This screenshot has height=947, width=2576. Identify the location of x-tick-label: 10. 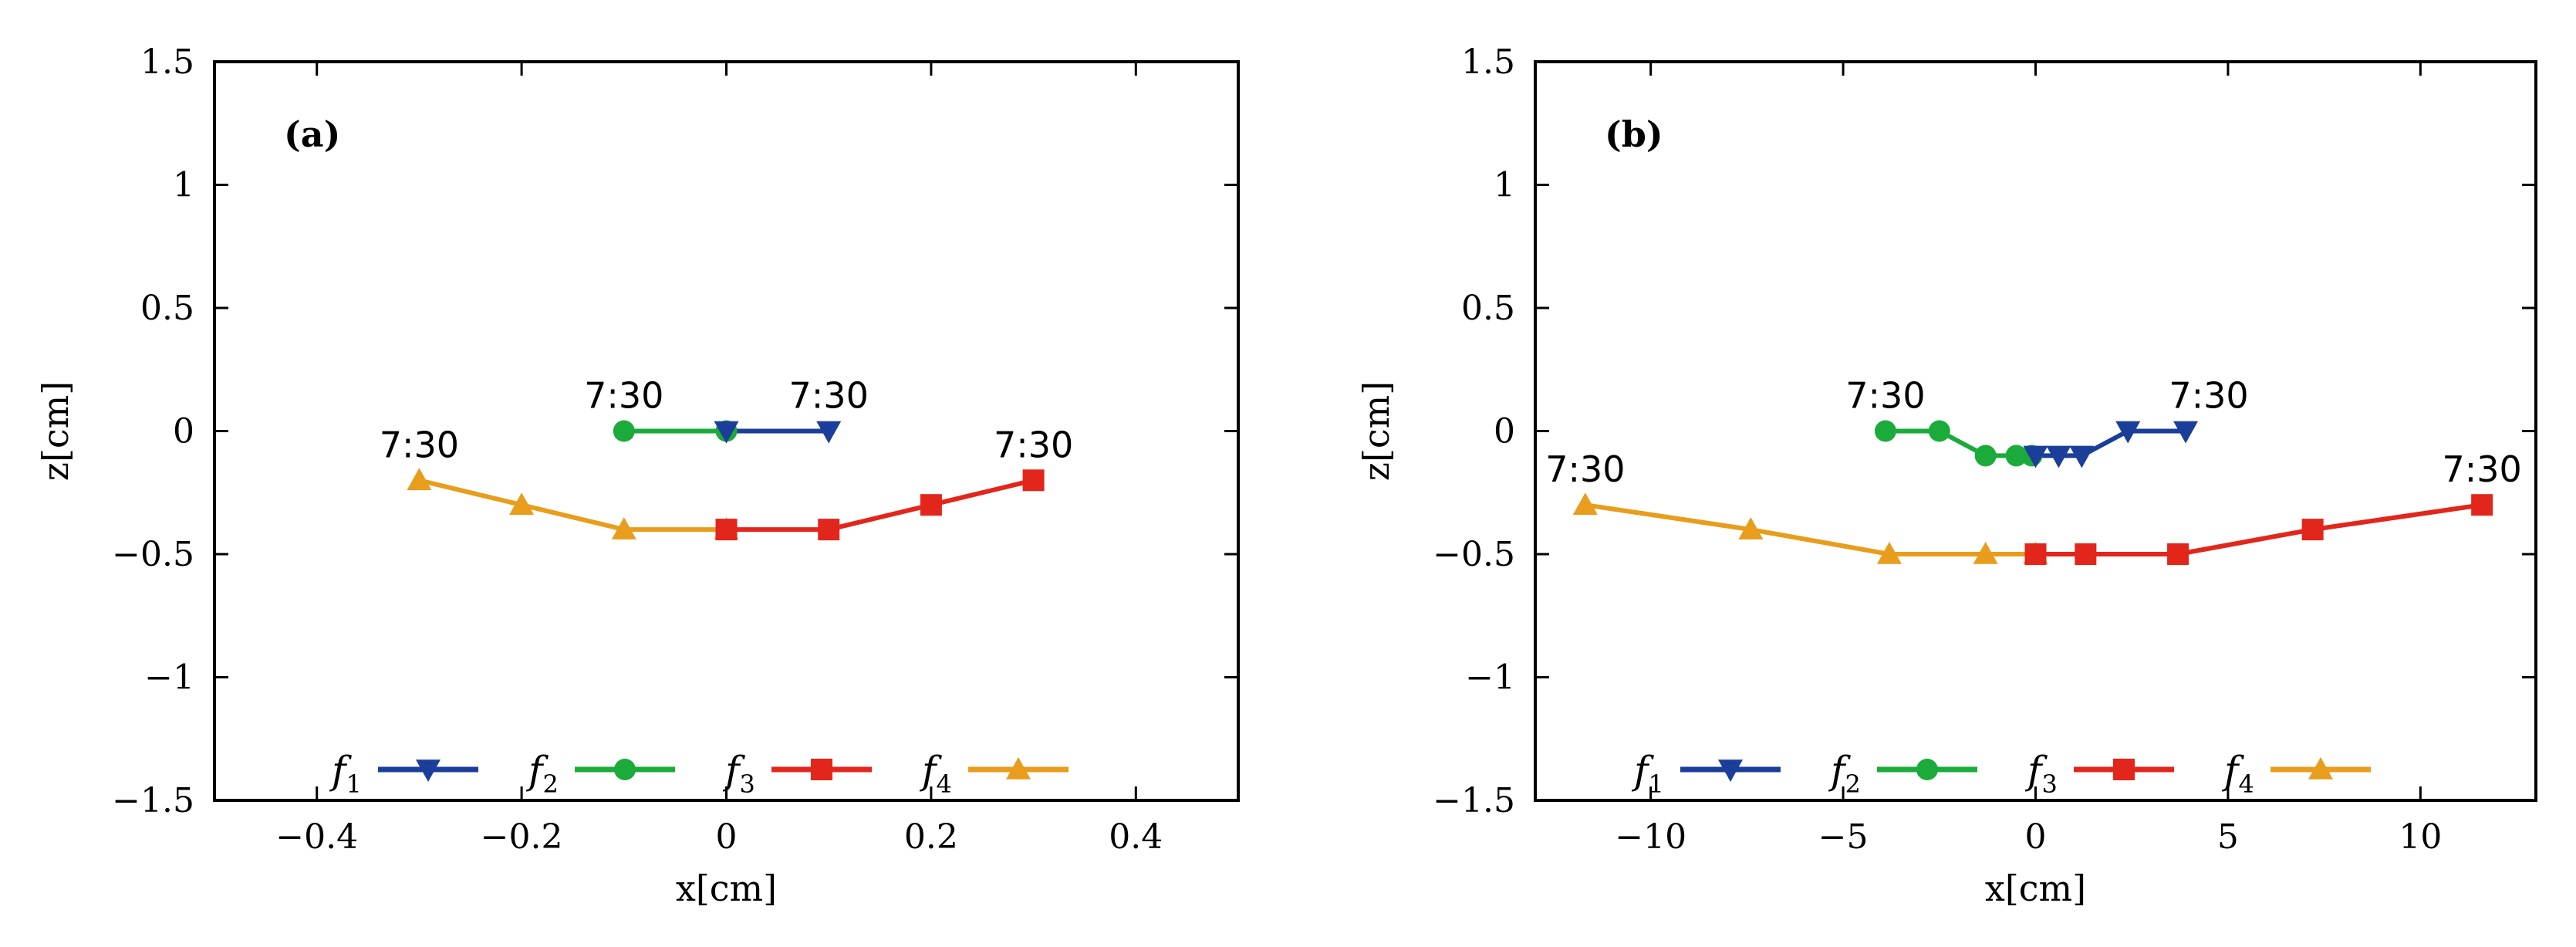
(2420, 837).